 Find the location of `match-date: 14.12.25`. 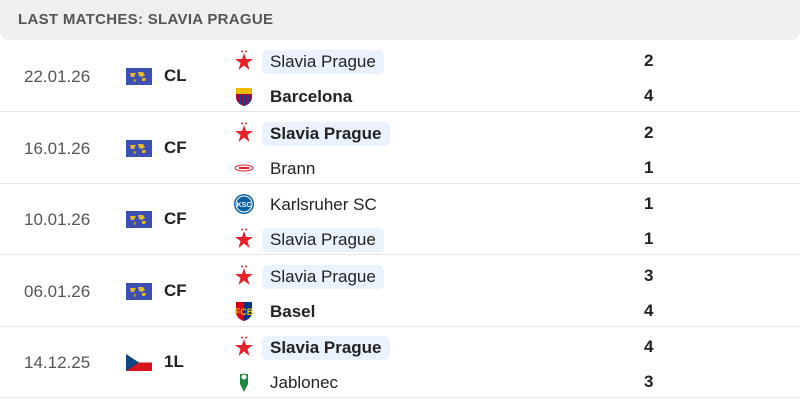

match-date: 14.12.25 is located at coordinates (57, 363).